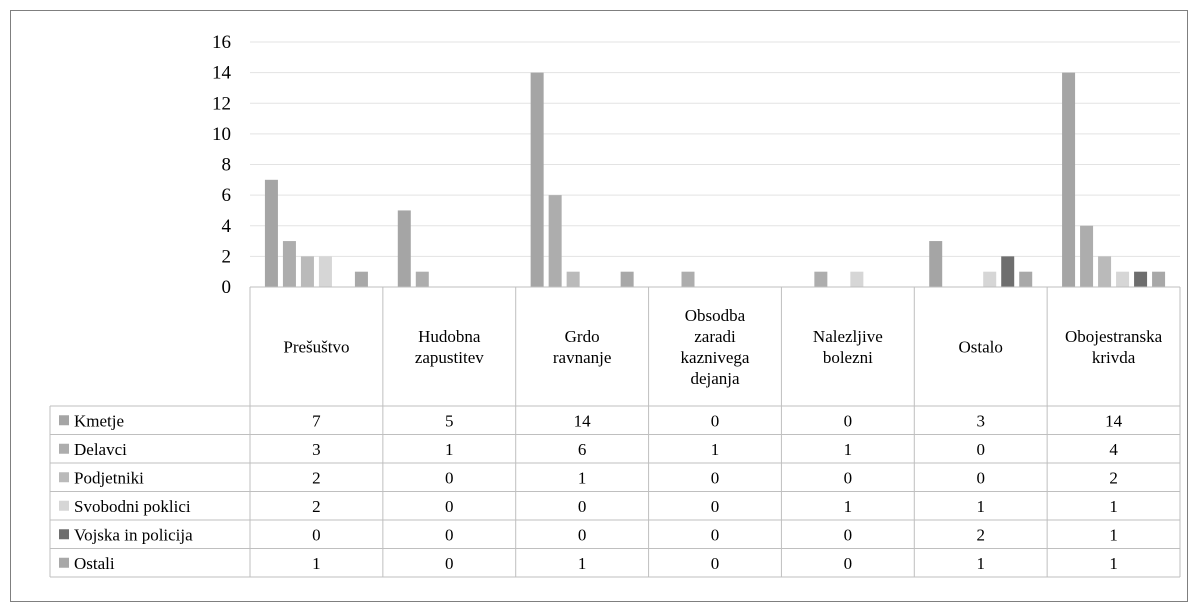 The image size is (1198, 612). I want to click on category-label: kaznivega, so click(715, 357).